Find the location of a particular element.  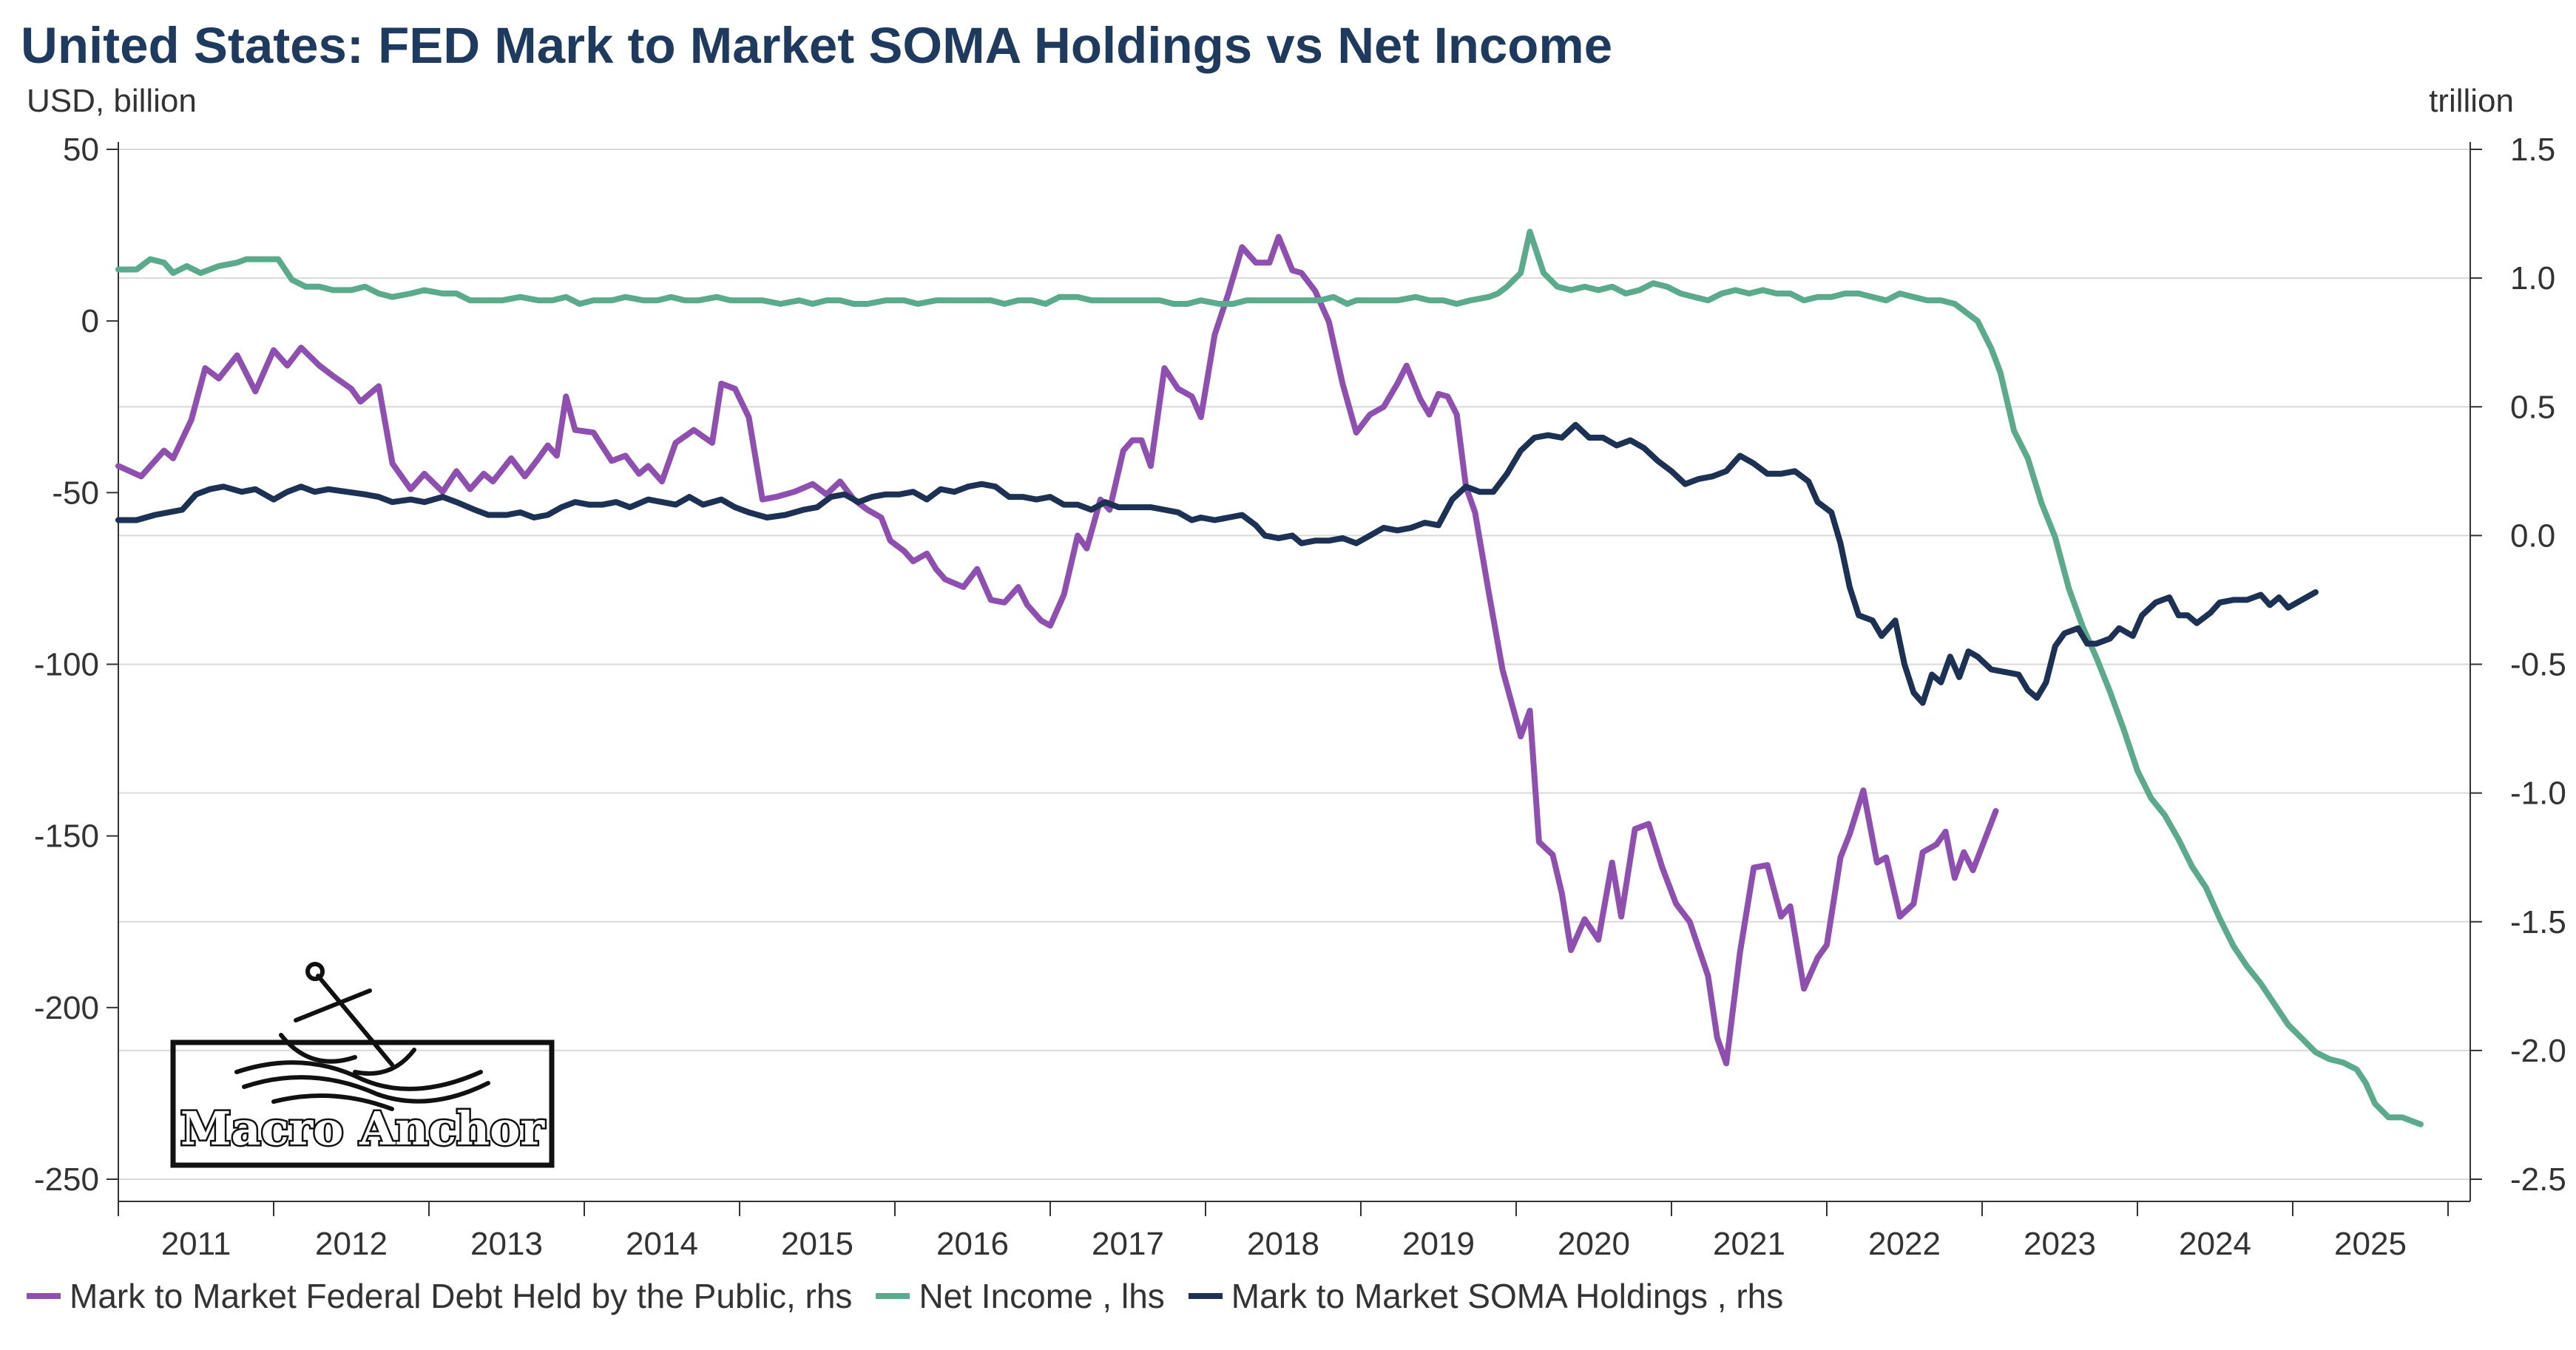

left-tick-label: -100 is located at coordinates (66, 665).